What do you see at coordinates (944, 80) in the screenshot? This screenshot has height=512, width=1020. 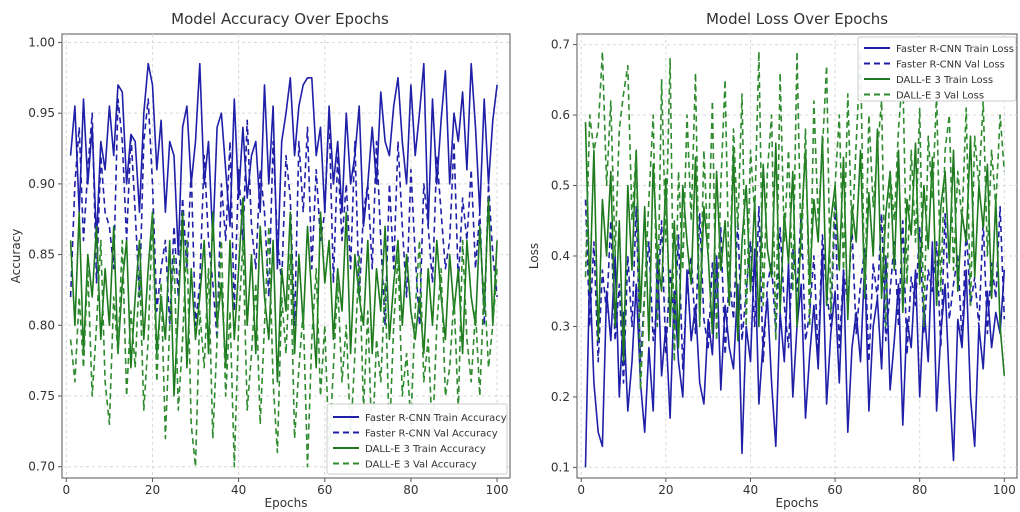 I see `loss-legend-entry: DALL-E 3 Train Loss` at bounding box center [944, 80].